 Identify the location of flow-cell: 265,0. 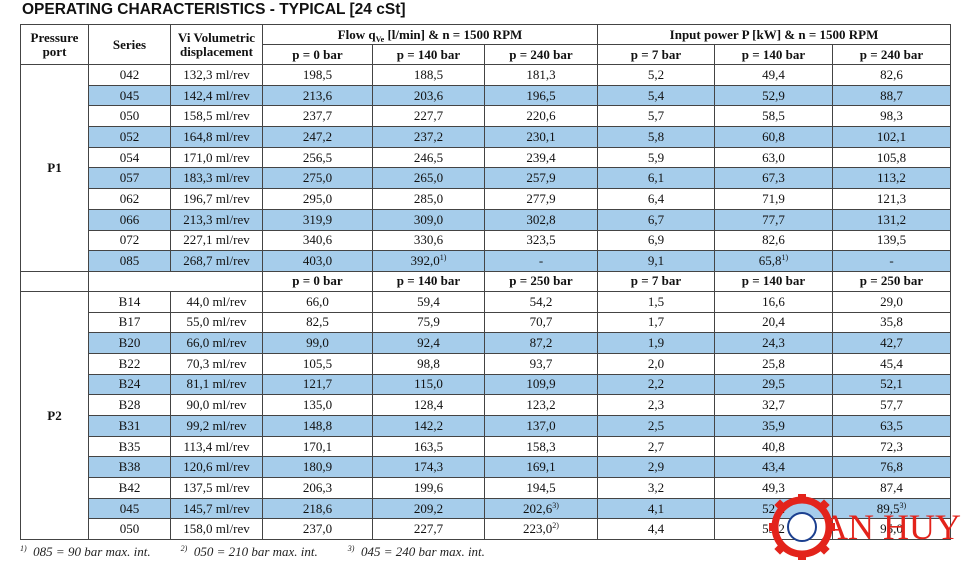
(428, 178).